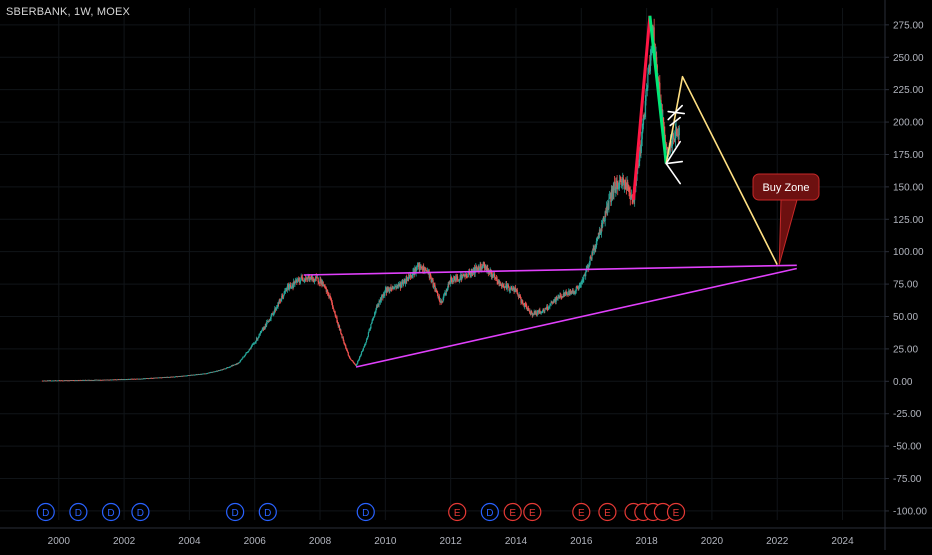  What do you see at coordinates (59, 541) in the screenshot?
I see `time-tick-label: 2000` at bounding box center [59, 541].